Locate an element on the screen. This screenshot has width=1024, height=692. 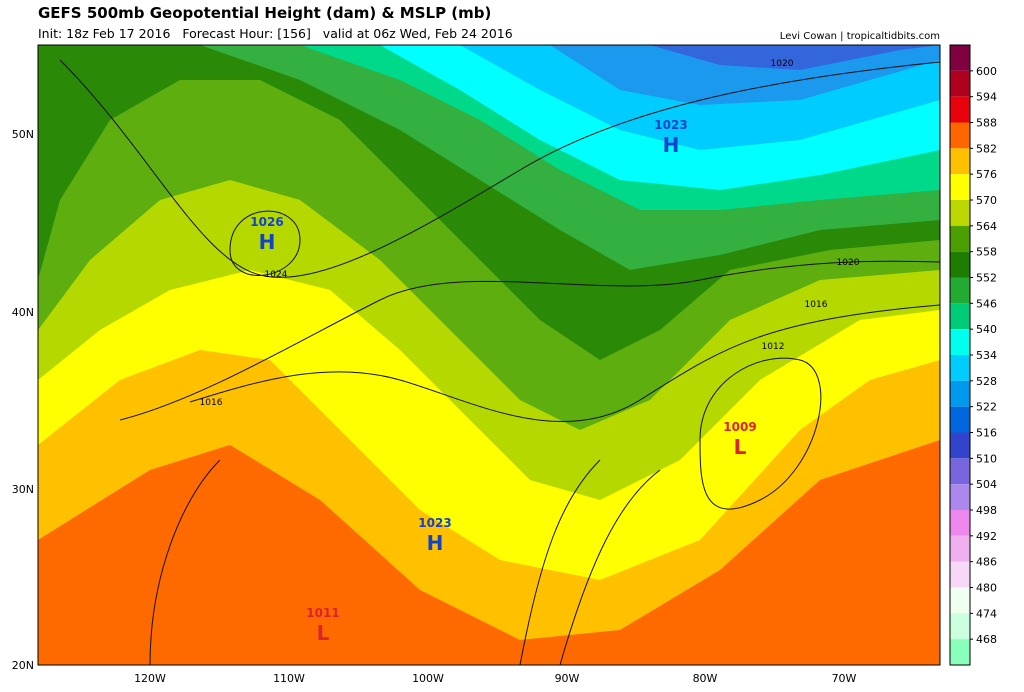
lon-label: 100W is located at coordinates (428, 678).